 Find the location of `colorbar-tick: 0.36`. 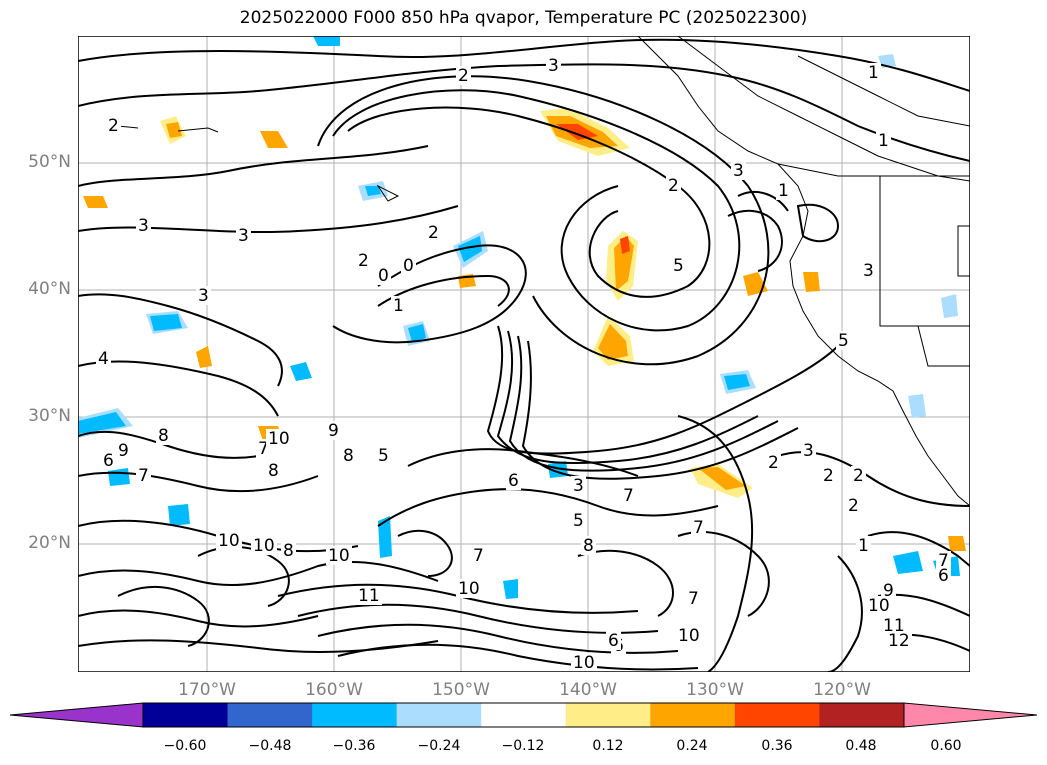

colorbar-tick: 0.36 is located at coordinates (777, 746).